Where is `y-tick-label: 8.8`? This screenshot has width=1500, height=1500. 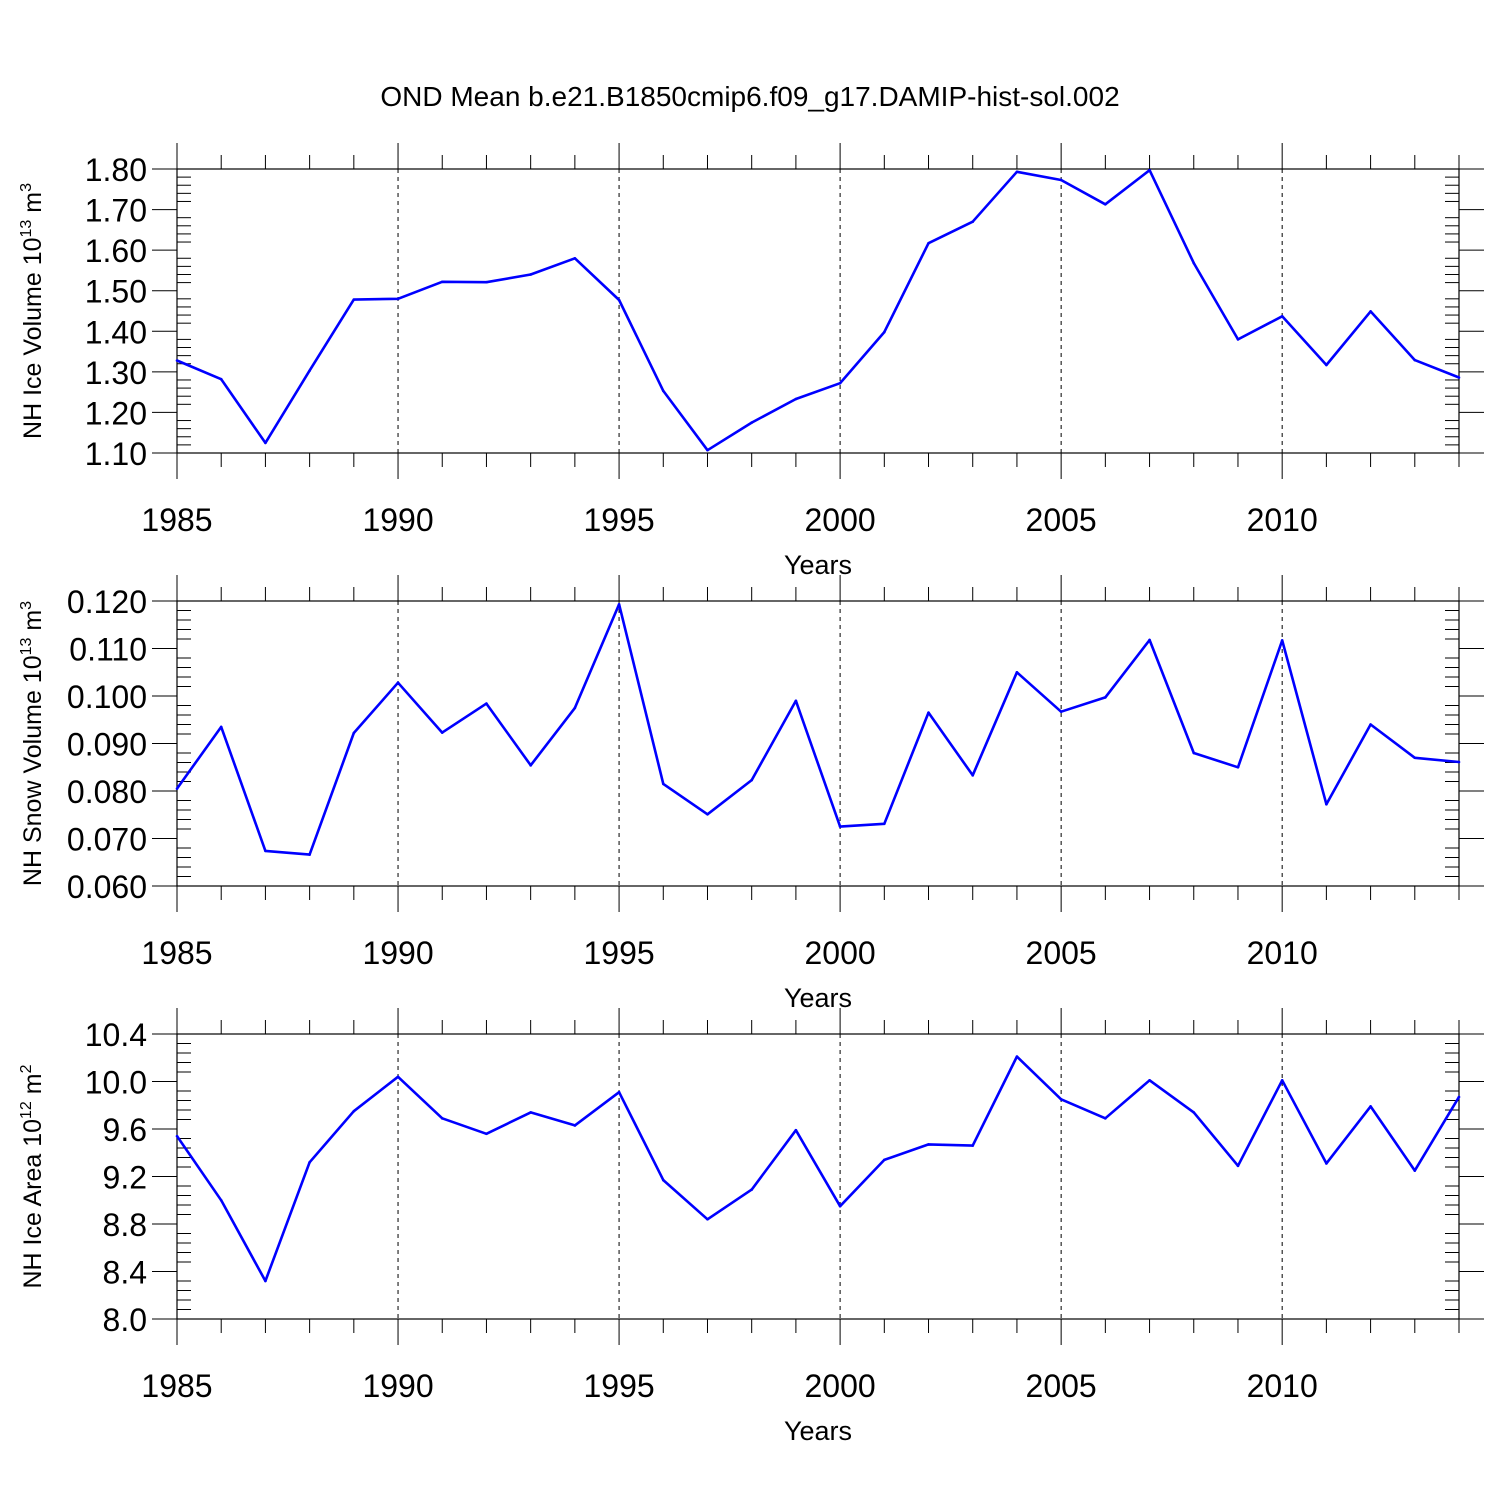 y-tick-label: 8.8 is located at coordinates (125, 1225).